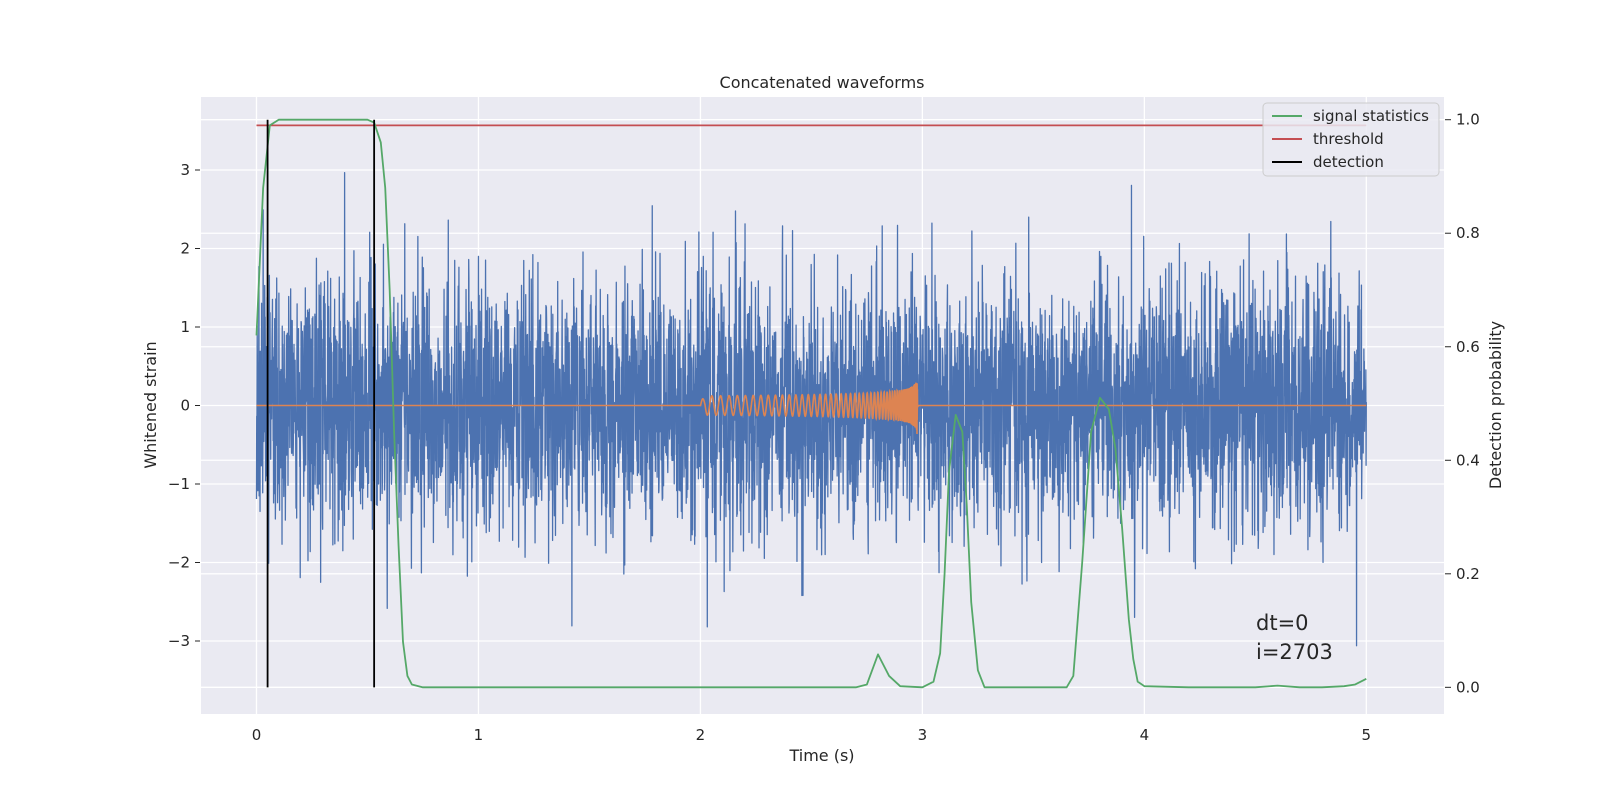  Describe the element at coordinates (1294, 652) in the screenshot. I see `annotation-index: i=2703` at that location.